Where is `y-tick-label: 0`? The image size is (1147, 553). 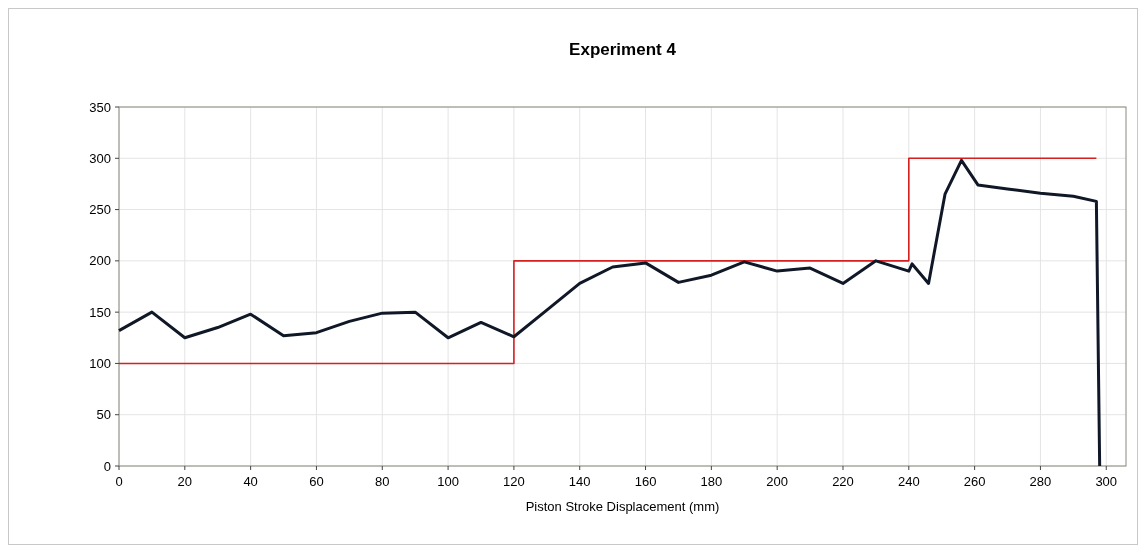
y-tick-label: 0 is located at coordinates (107, 466).